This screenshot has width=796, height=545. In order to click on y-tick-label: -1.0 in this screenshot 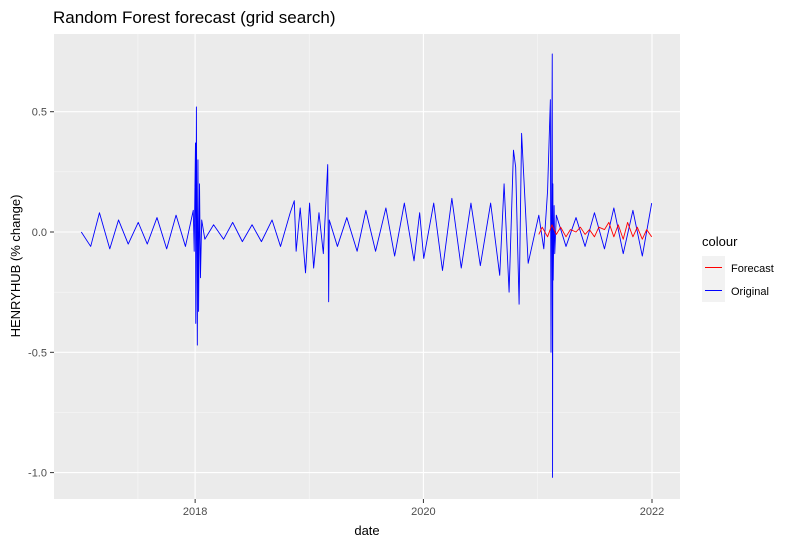, I will do `click(37, 474)`.